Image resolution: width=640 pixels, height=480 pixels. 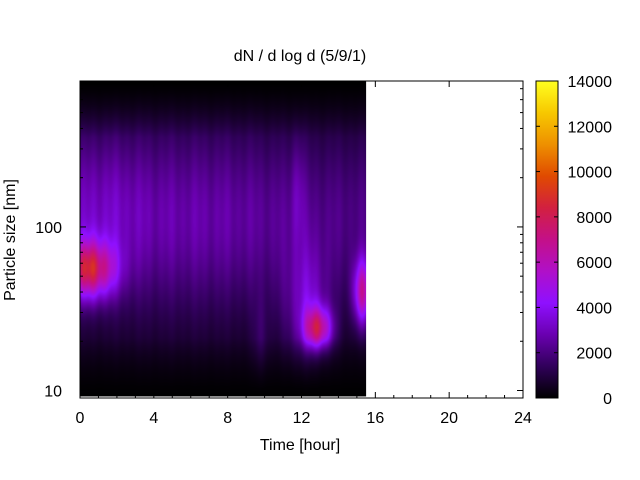 I want to click on y-tick-label: 100, so click(x=48, y=228).